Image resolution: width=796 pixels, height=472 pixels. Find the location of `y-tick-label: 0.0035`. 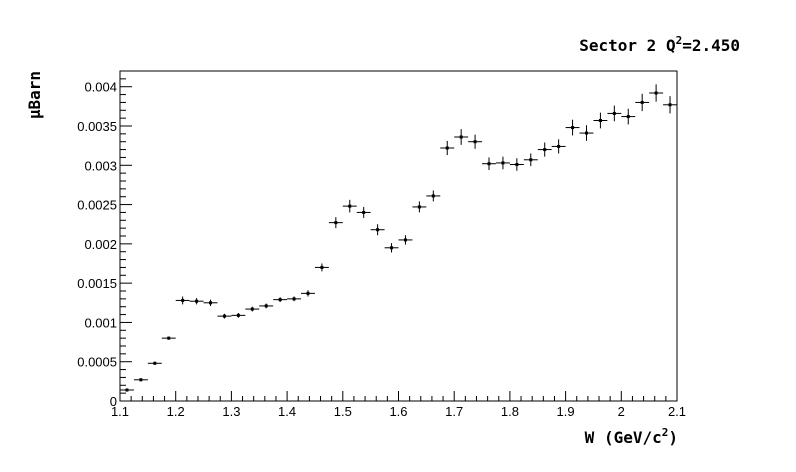

y-tick-label: 0.0035 is located at coordinates (97, 126).